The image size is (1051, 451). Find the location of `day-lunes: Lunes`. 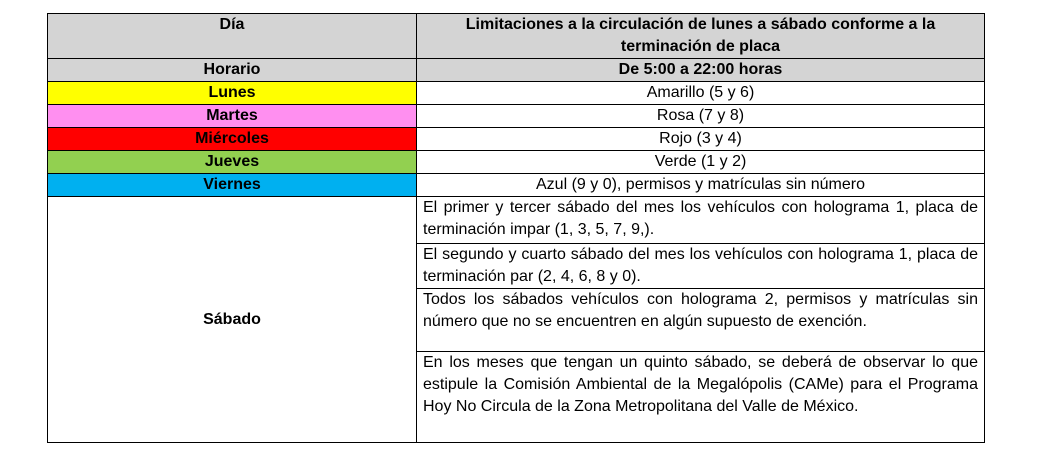

day-lunes: Lunes is located at coordinates (232, 93).